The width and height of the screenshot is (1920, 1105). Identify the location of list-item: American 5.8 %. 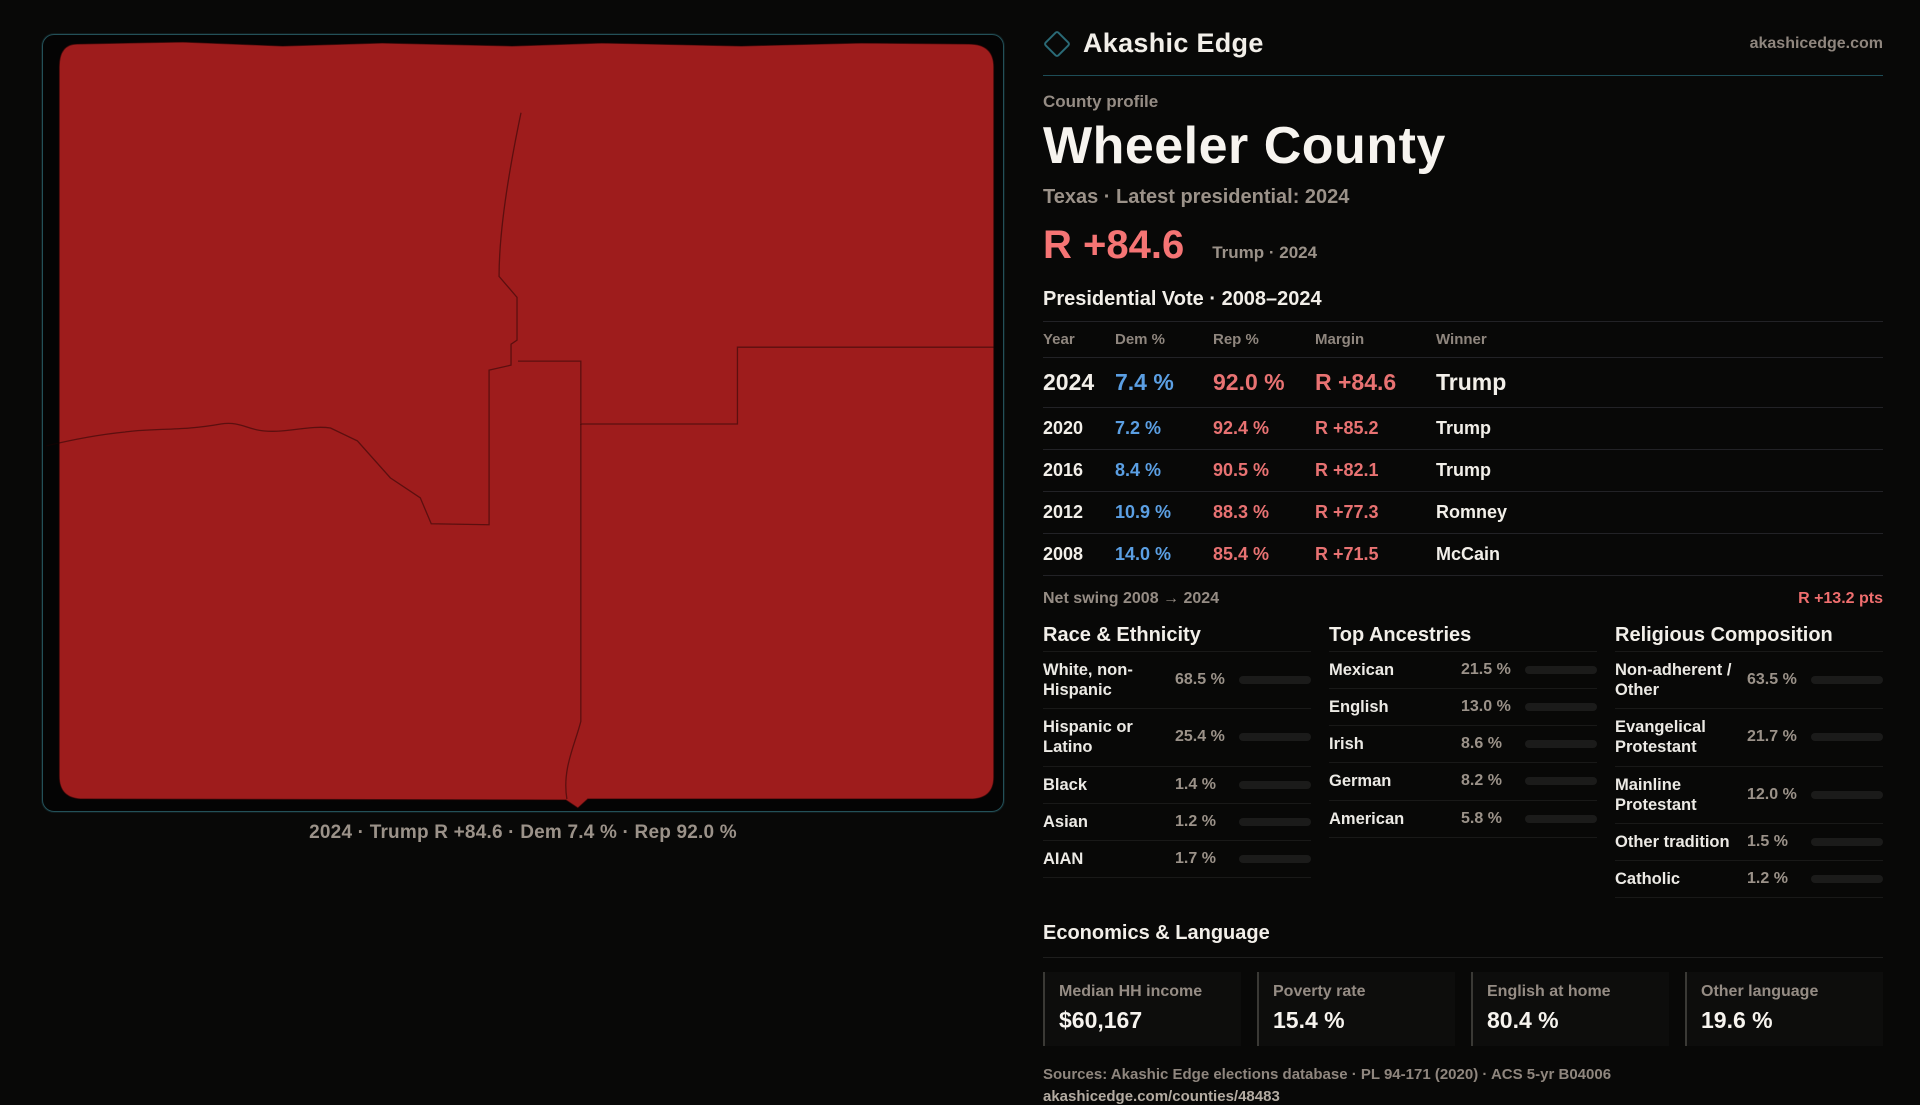
(1463, 819).